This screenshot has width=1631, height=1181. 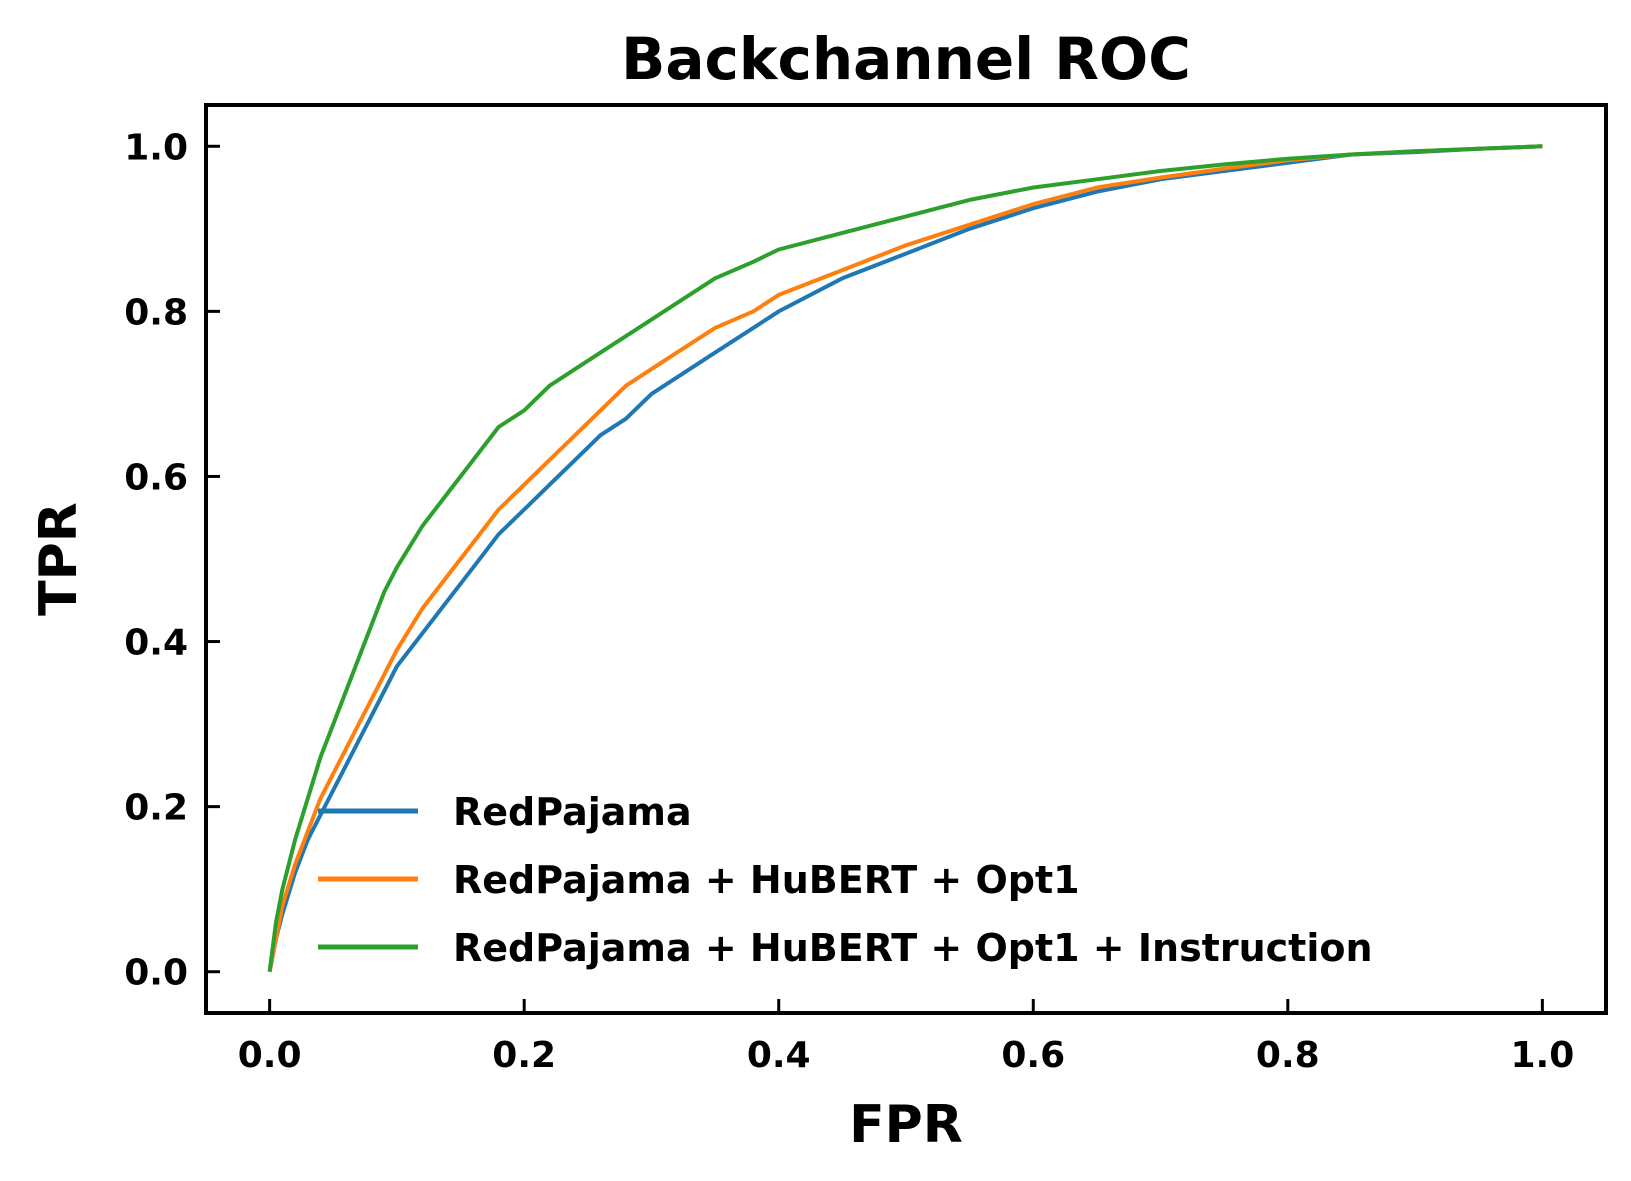 I want to click on y-axis-label: TPR, so click(x=59, y=559).